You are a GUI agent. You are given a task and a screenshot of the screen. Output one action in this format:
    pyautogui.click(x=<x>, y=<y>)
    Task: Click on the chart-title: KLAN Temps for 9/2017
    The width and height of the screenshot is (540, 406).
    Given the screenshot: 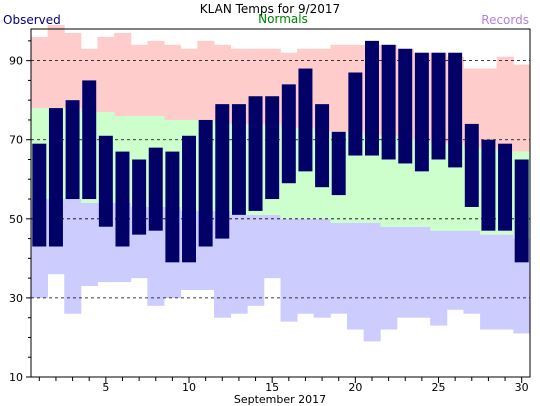 What is the action you would take?
    pyautogui.click(x=270, y=9)
    